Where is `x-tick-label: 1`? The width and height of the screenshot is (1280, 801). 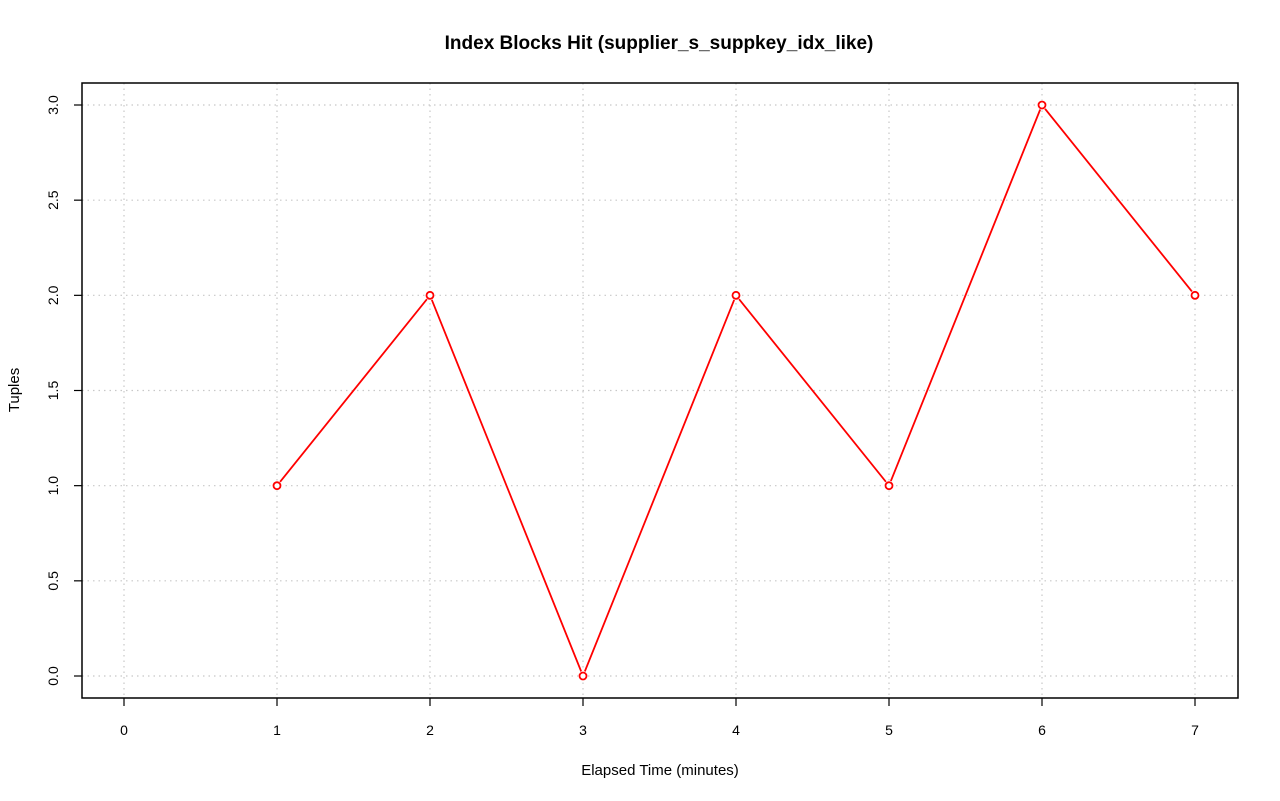
x-tick-label: 1 is located at coordinates (277, 730).